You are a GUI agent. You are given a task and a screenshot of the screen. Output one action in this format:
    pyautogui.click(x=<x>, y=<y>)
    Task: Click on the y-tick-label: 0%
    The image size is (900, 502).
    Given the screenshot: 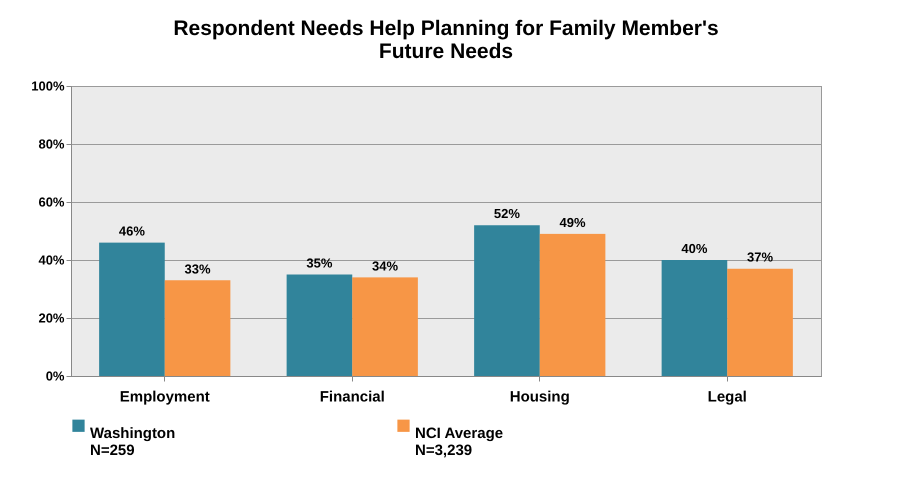 What is the action you would take?
    pyautogui.click(x=55, y=376)
    